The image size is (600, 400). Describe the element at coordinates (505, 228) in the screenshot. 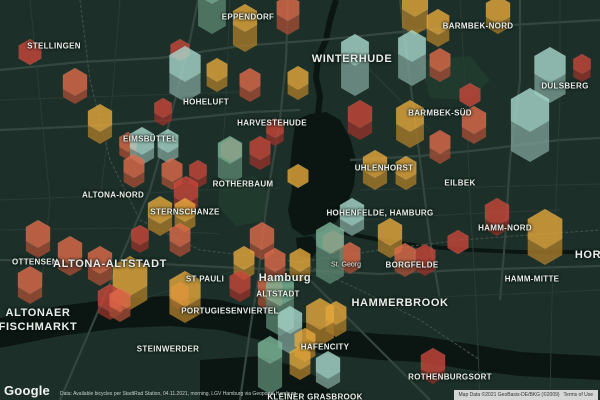

I see `place-label: HAMM-NORD` at that location.